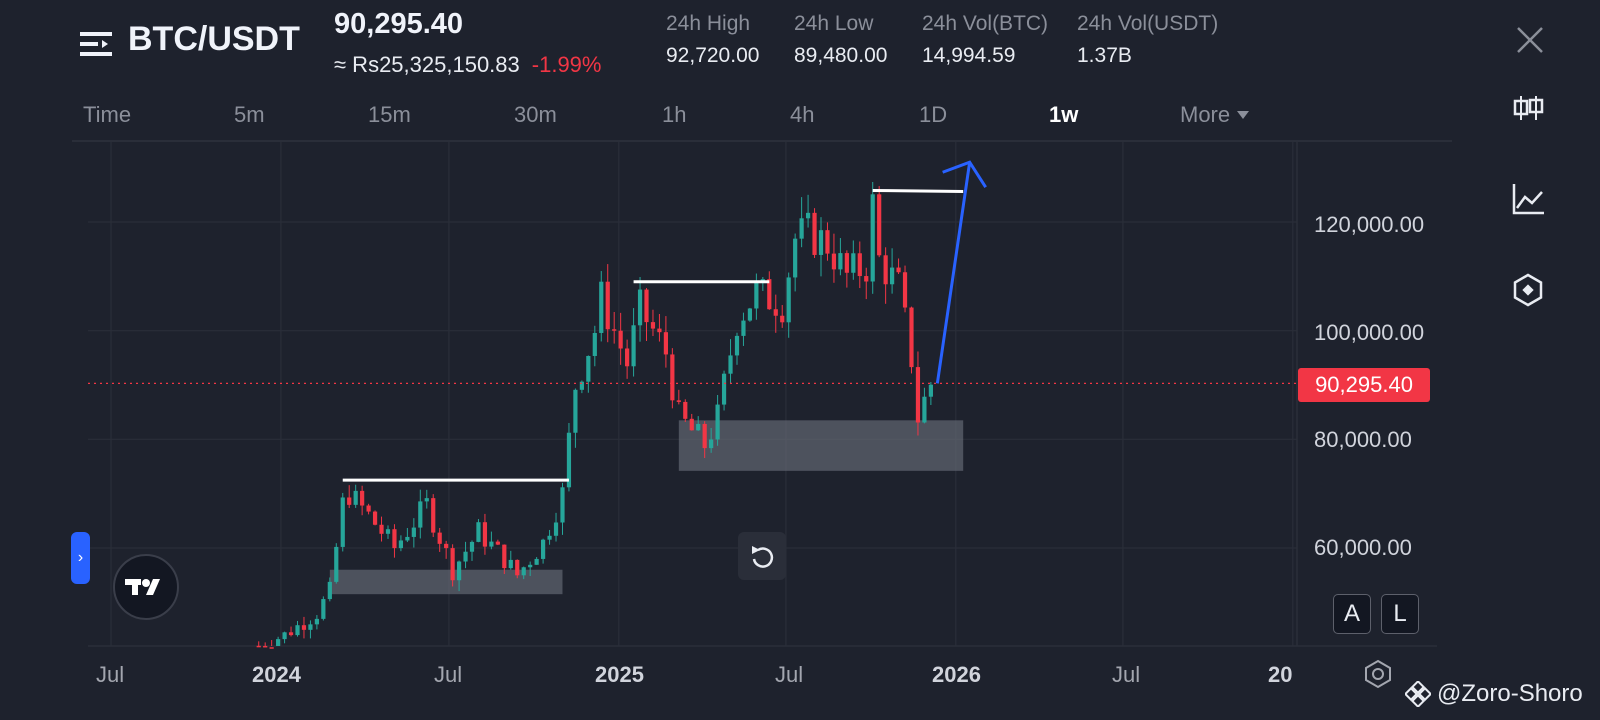  What do you see at coordinates (713, 55) in the screenshot?
I see `stat-high-value: 92,720.00` at bounding box center [713, 55].